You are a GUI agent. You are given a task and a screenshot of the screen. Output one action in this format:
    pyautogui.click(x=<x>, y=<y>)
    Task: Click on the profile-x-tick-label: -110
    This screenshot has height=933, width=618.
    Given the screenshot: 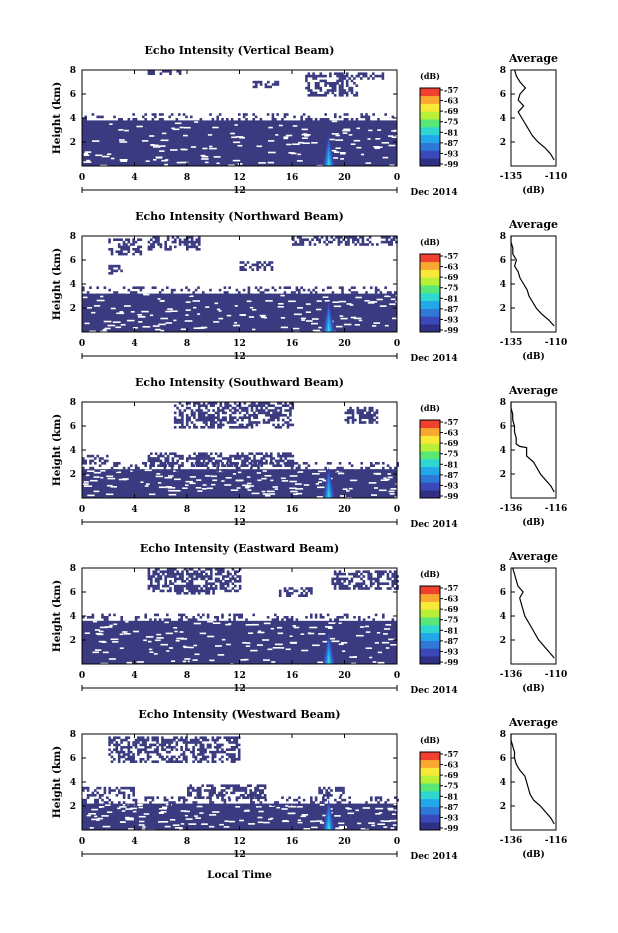 What is the action you would take?
    pyautogui.click(x=556, y=675)
    